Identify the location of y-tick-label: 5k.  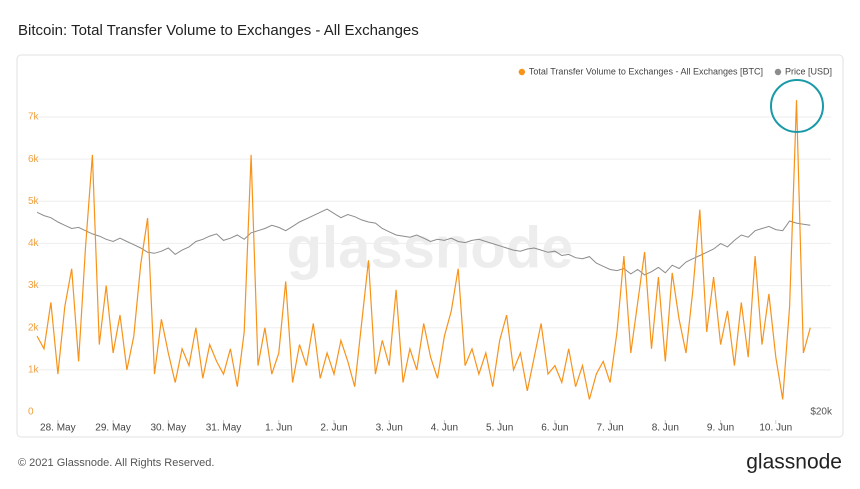
(34, 201).